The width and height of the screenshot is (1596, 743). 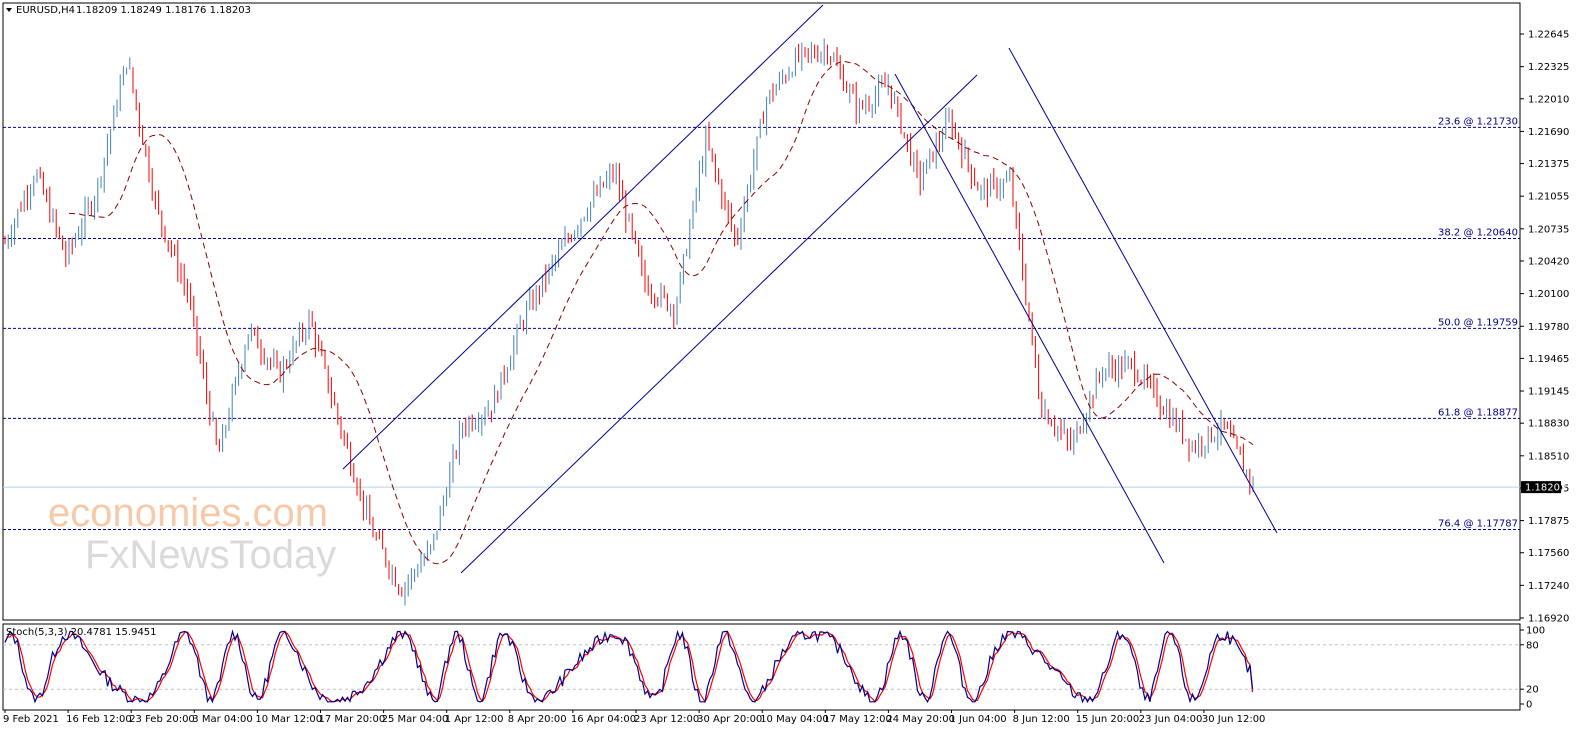 I want to click on time-tick-label: 3 Mar 04:00, so click(x=222, y=719).